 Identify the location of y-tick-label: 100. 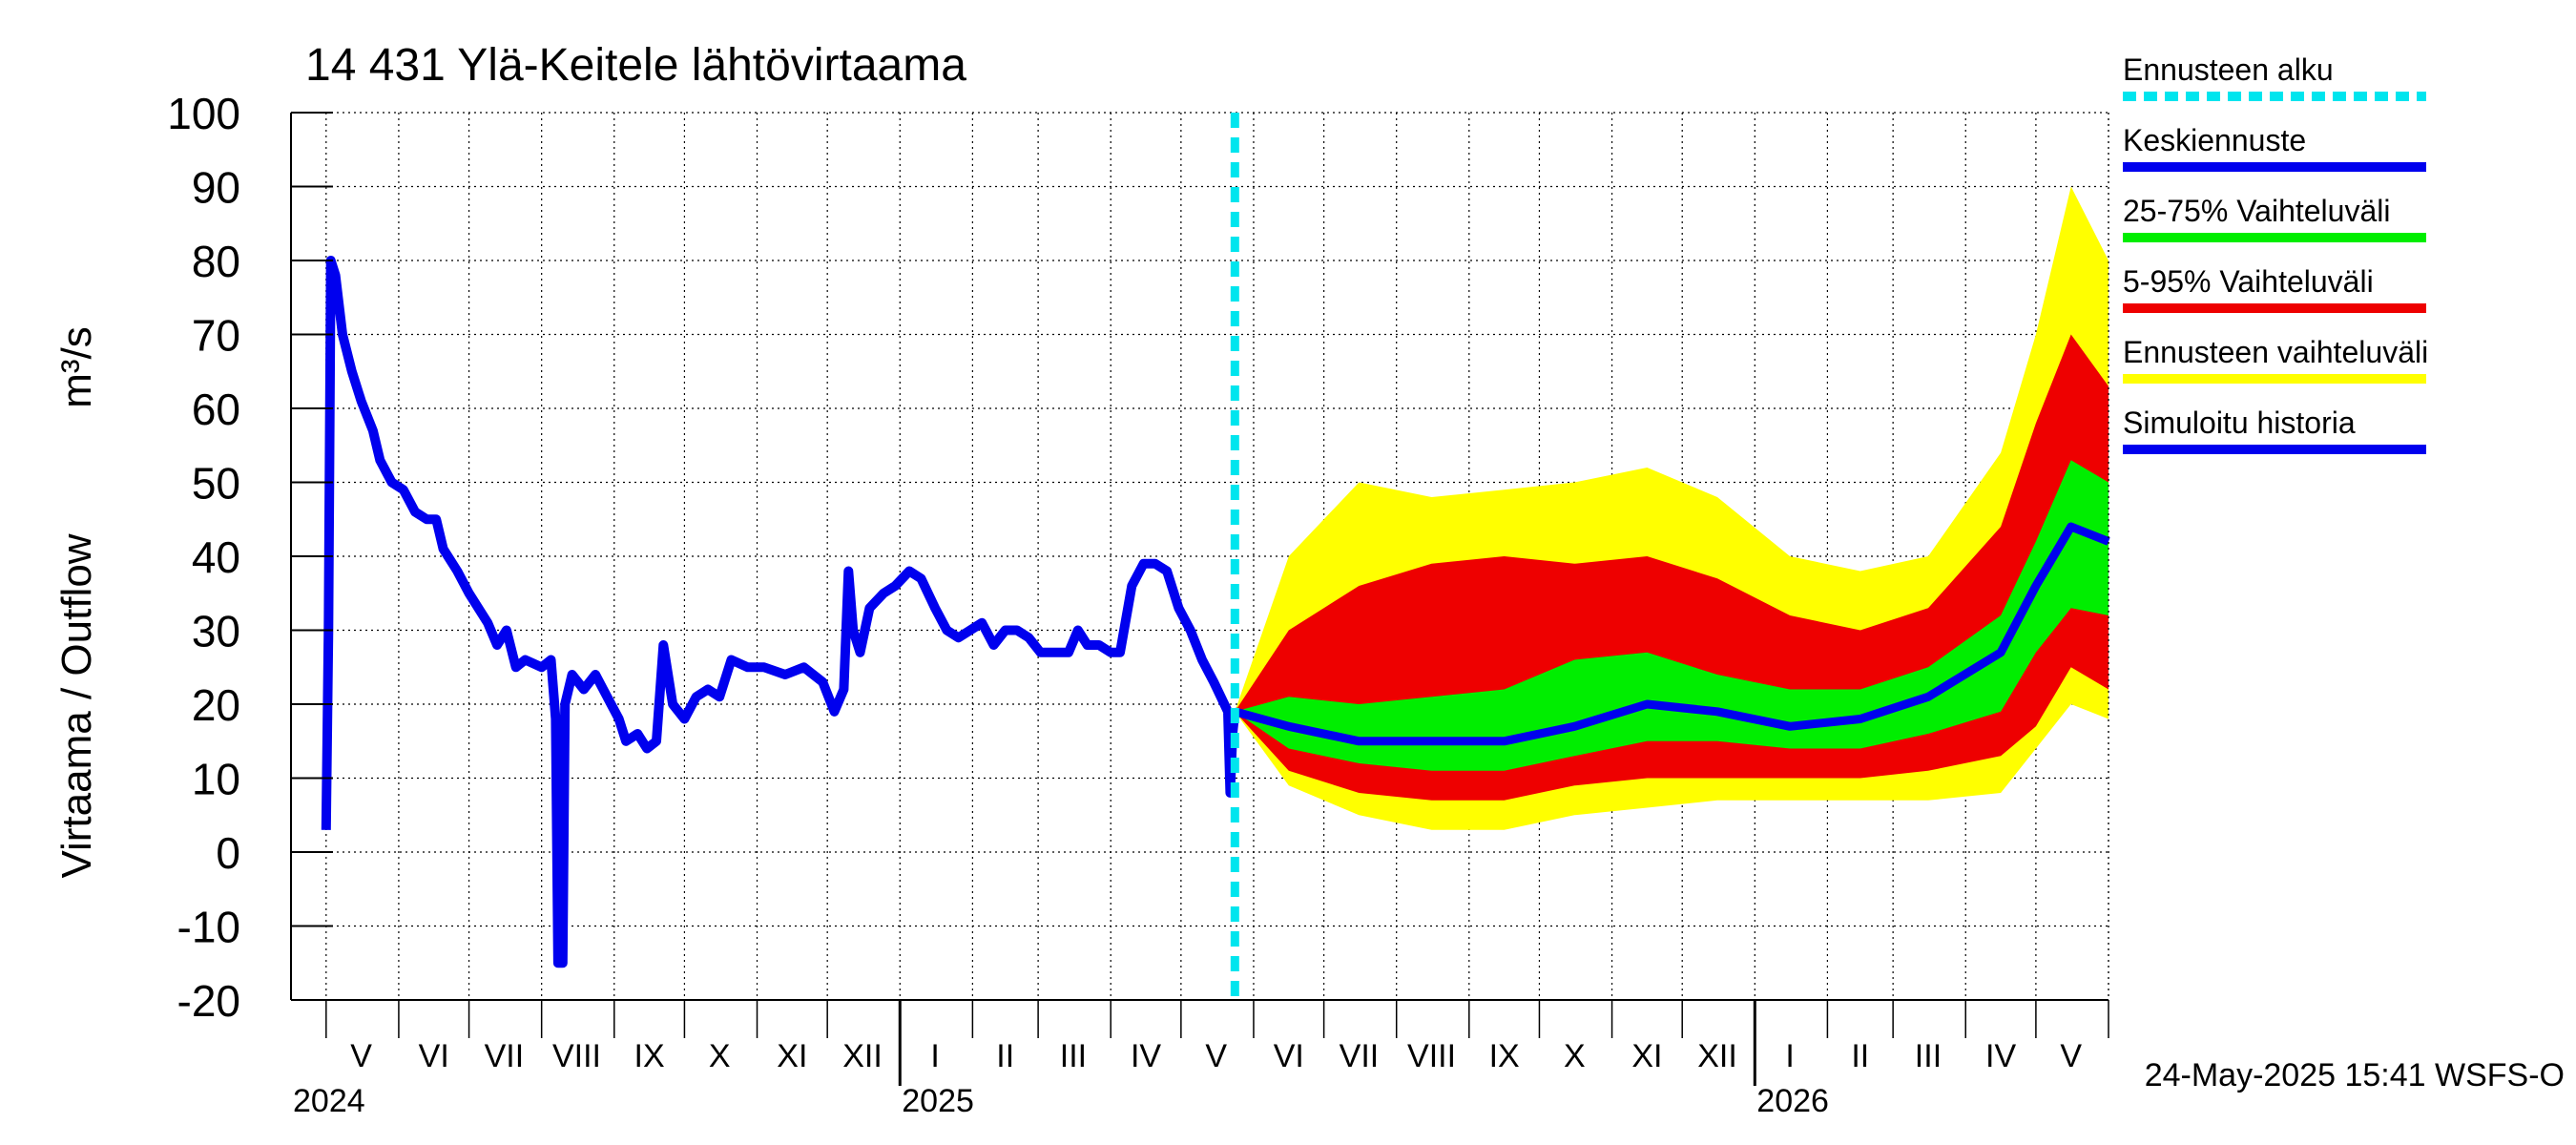
(203, 113).